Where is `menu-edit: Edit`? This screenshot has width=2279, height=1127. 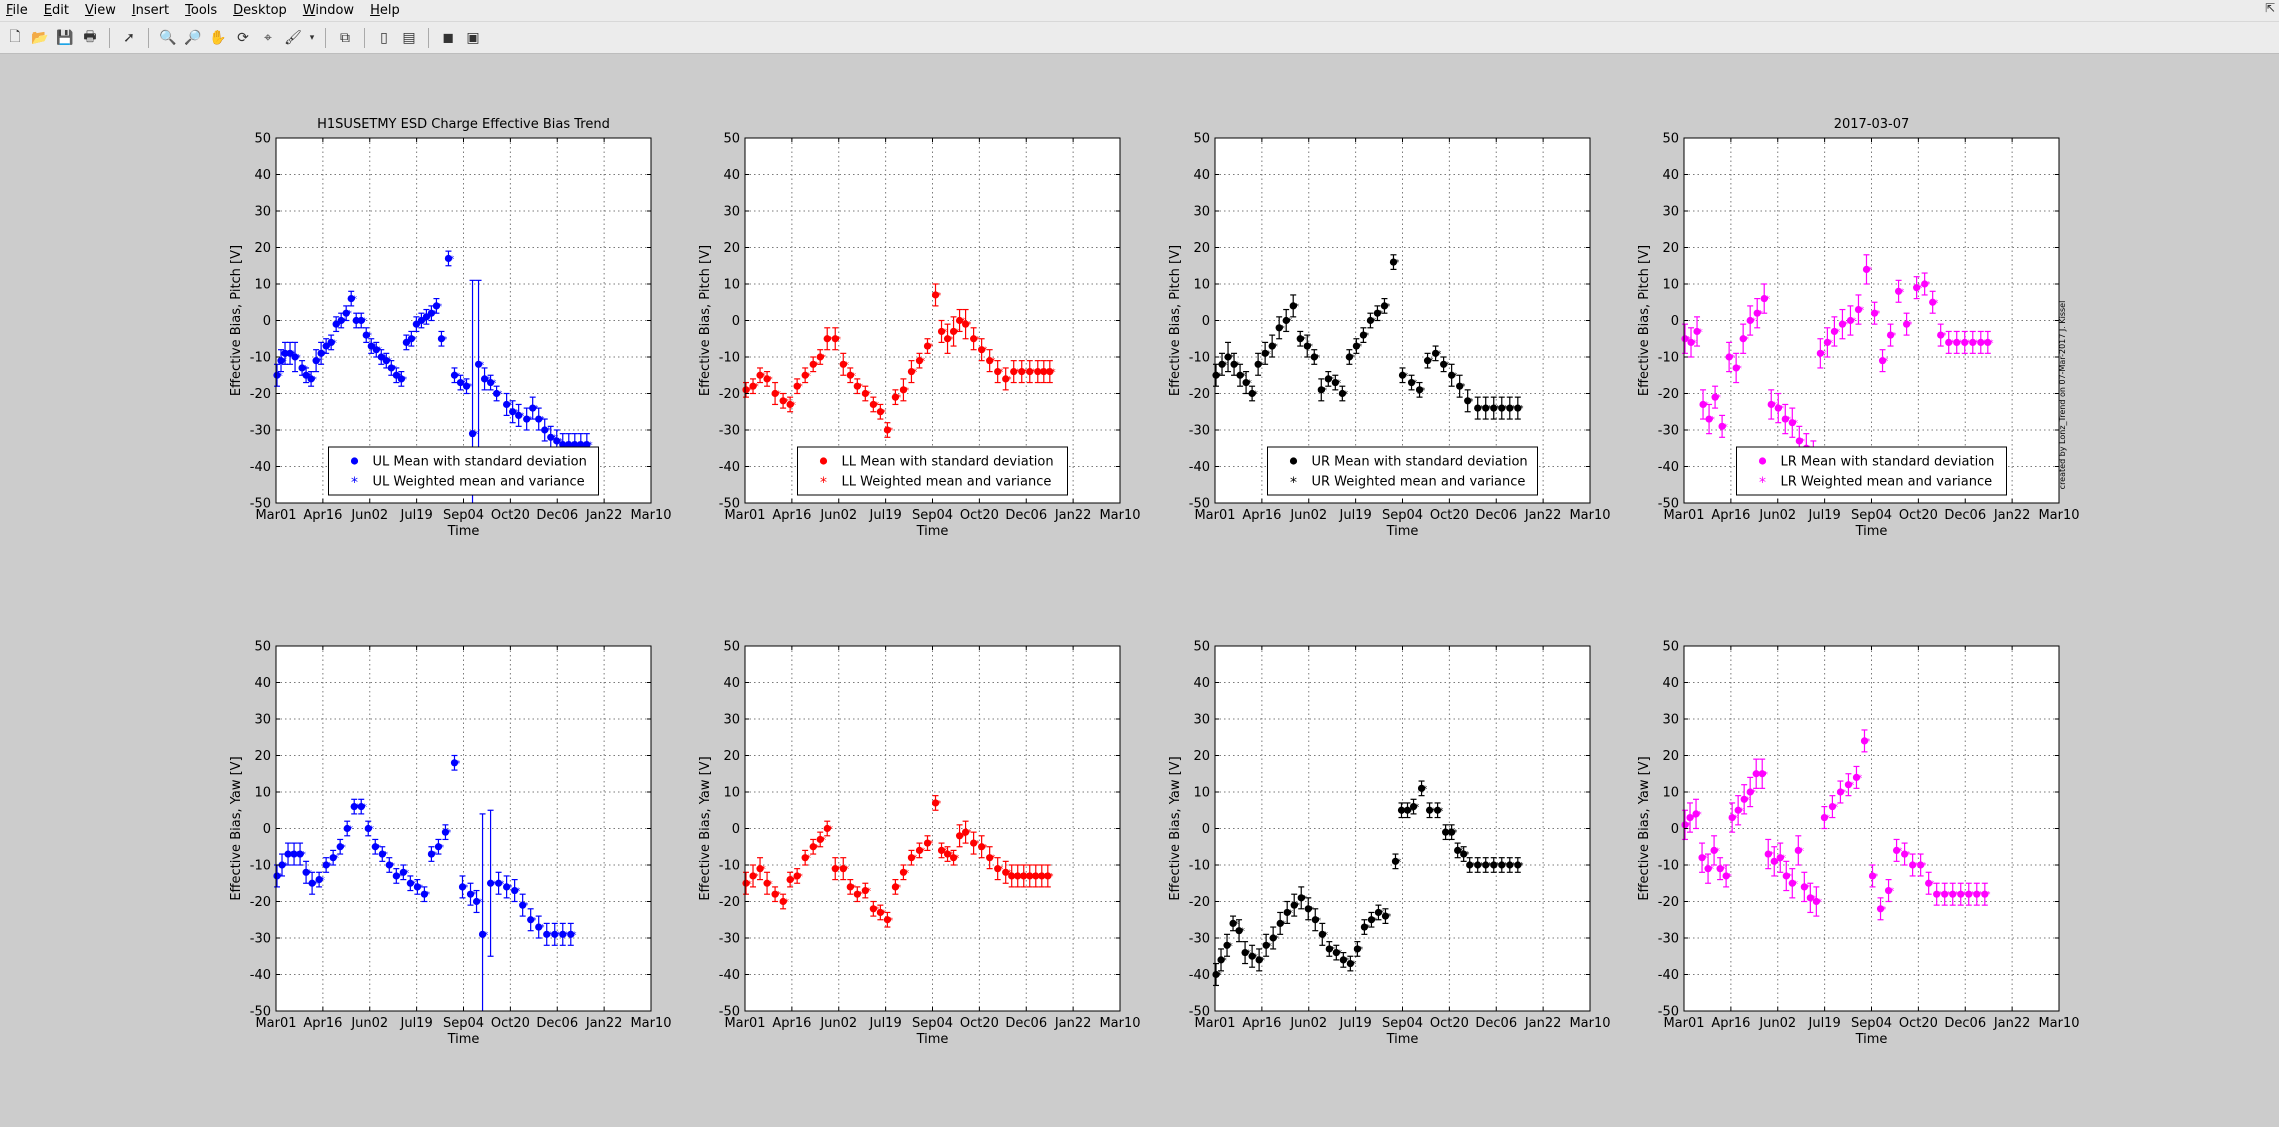
menu-edit: Edit is located at coordinates (56, 10).